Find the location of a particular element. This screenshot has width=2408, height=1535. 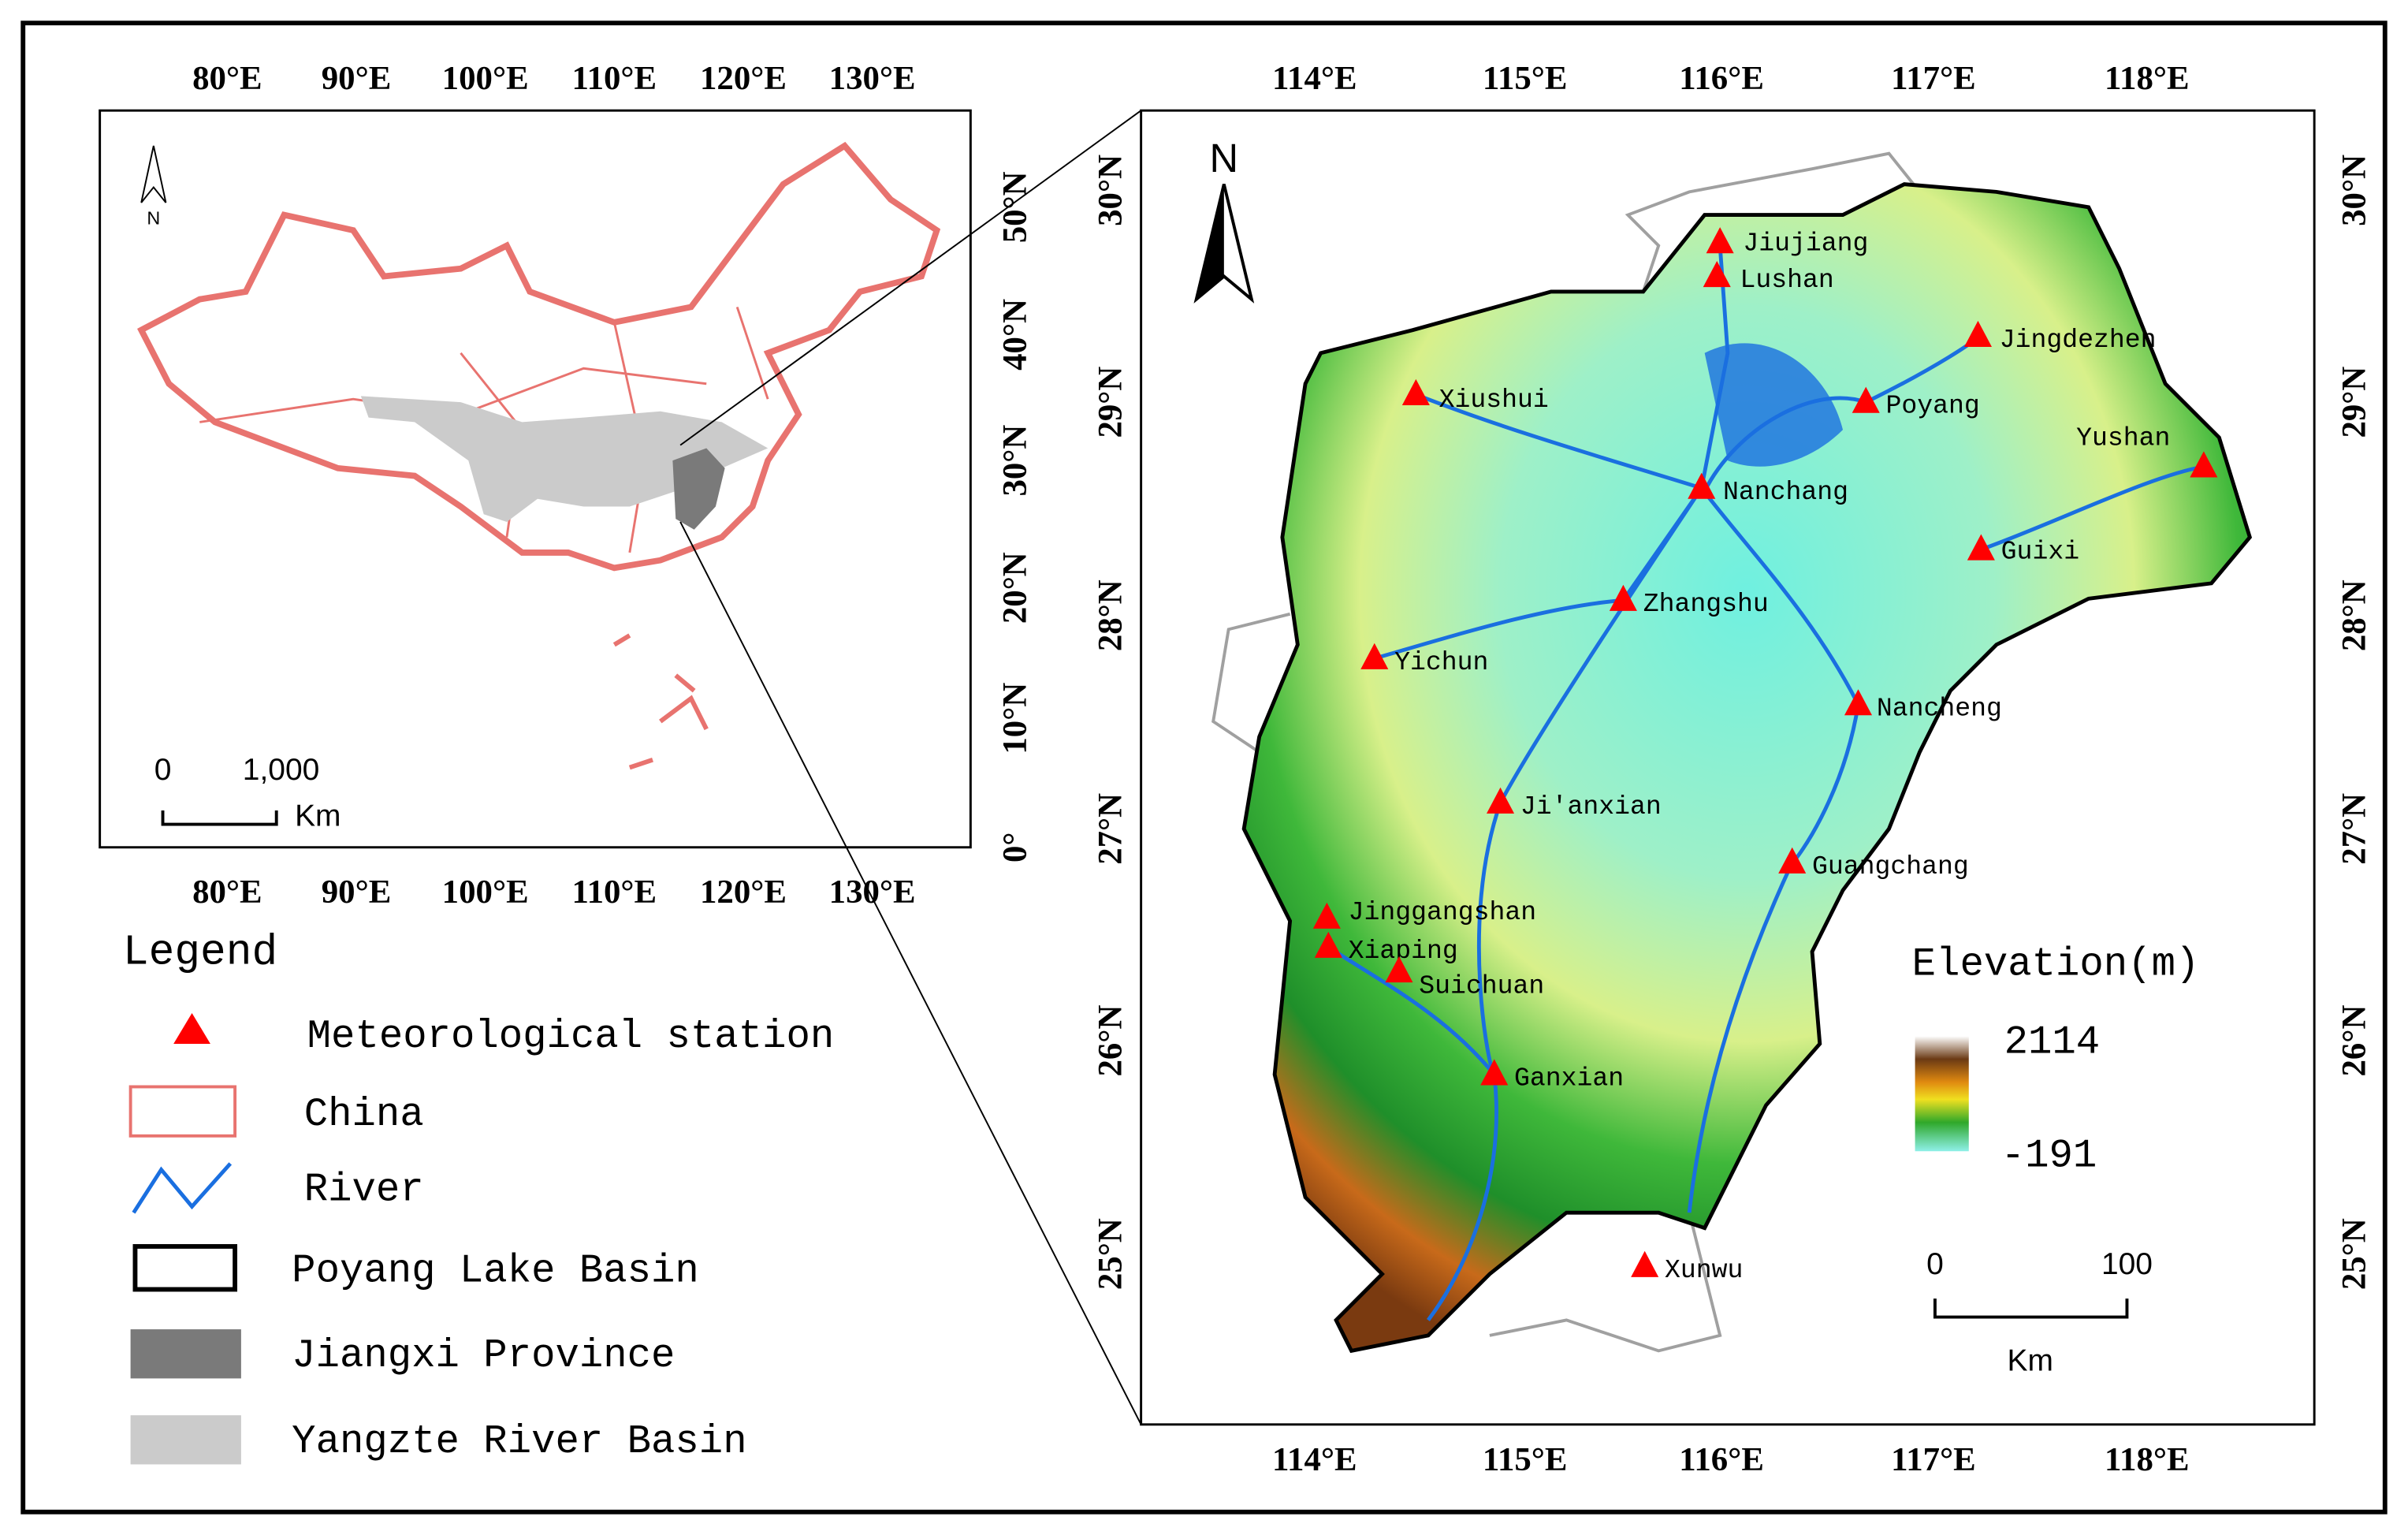

lat-tick-label: 10°N is located at coordinates (1014, 719).